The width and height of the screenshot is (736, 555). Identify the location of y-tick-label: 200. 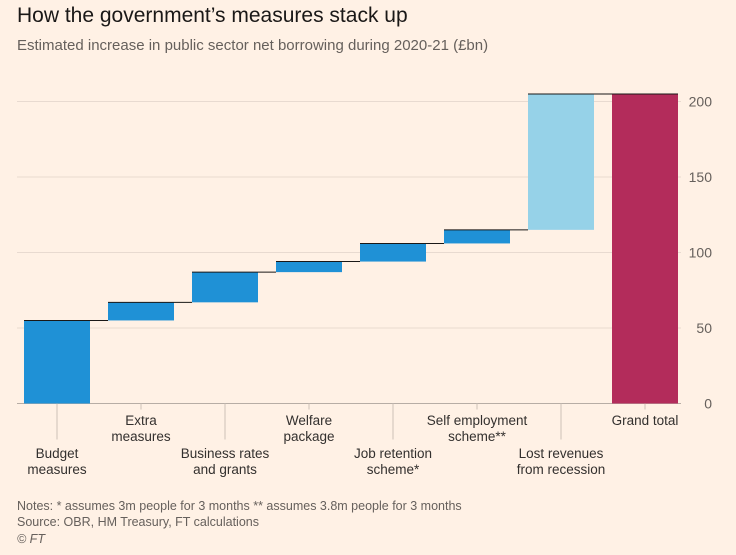
(701, 102).